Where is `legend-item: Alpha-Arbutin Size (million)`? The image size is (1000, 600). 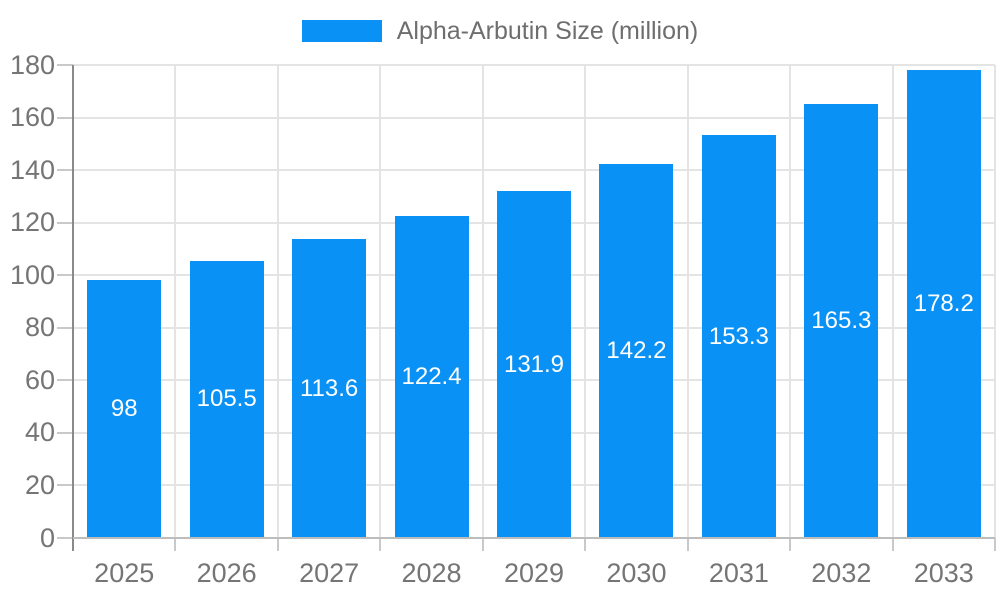 legend-item: Alpha-Arbutin Size (million) is located at coordinates (500, 31).